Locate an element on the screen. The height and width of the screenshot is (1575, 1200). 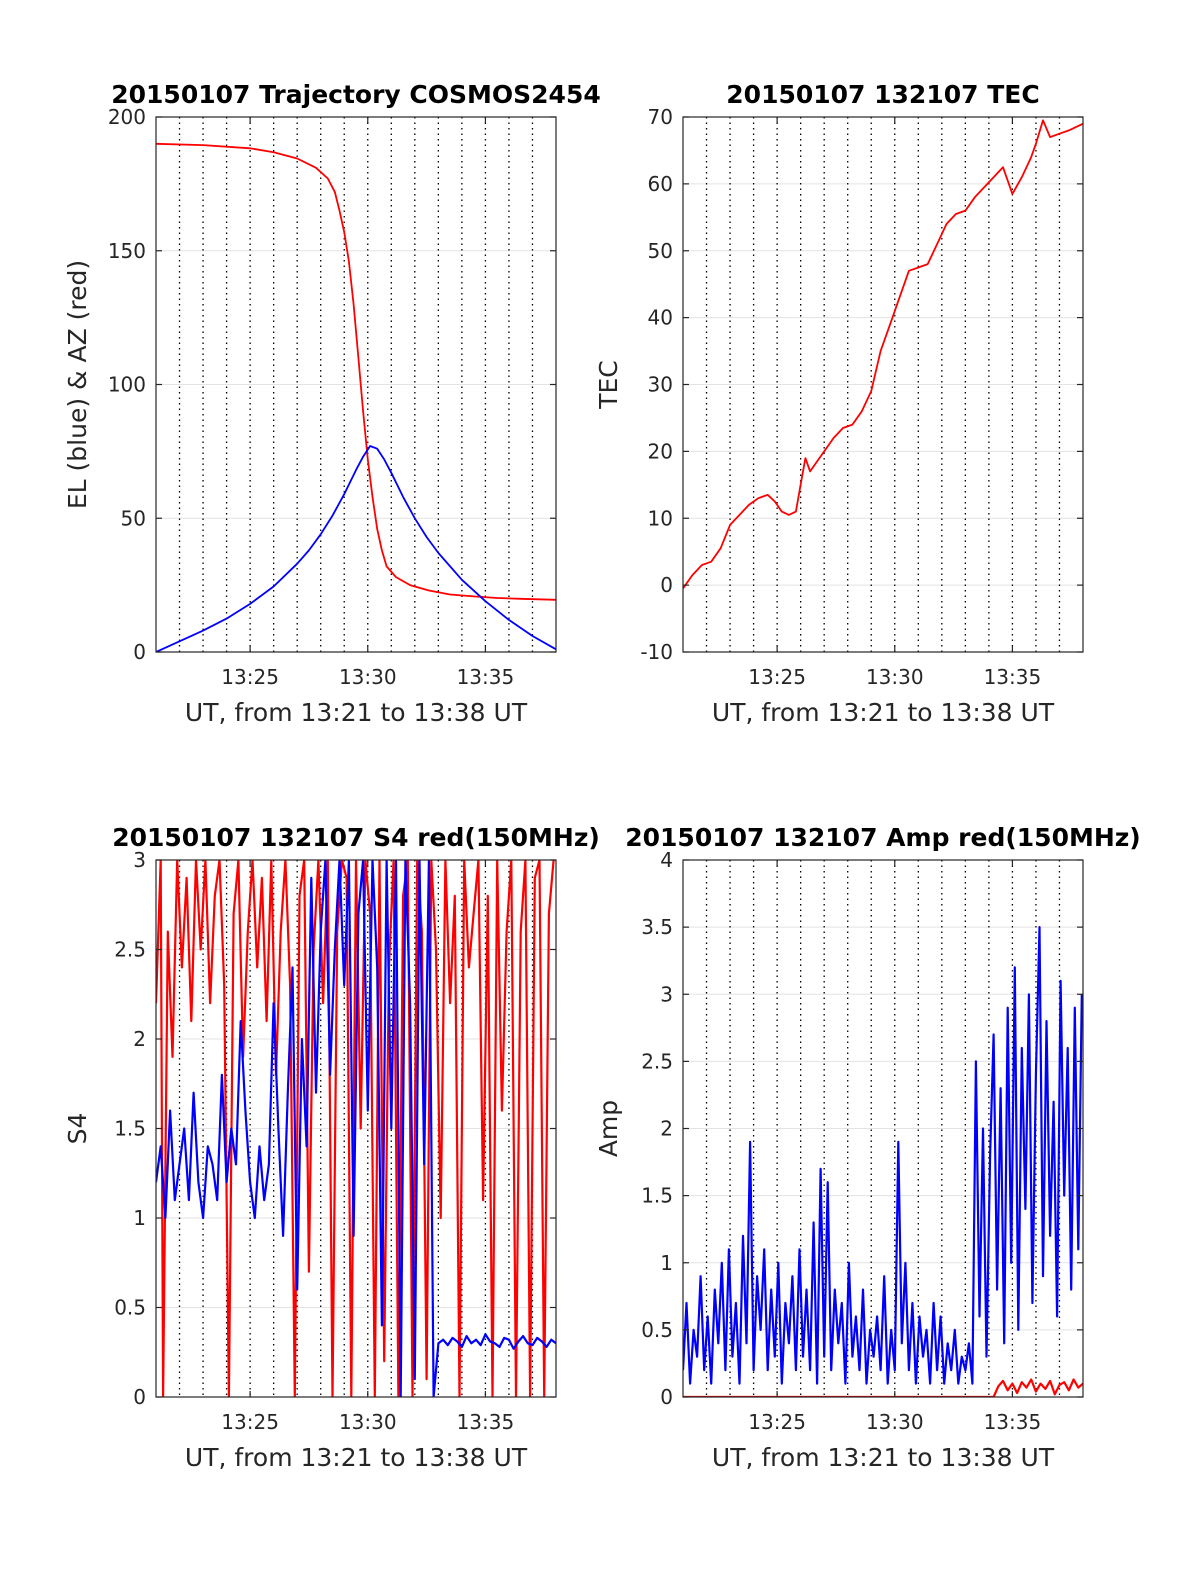
y-axis-label: S4 is located at coordinates (77, 1129).